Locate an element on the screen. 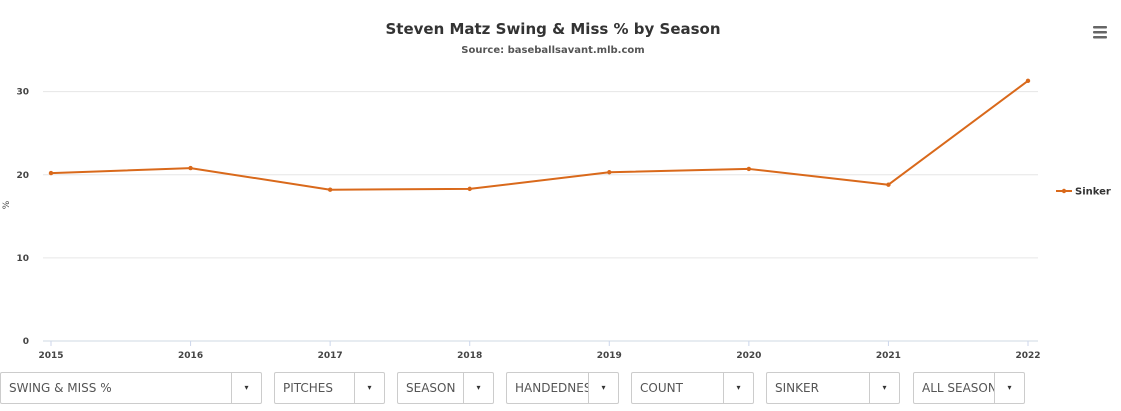 This screenshot has height=411, width=1121. pitch-type-dropdown-label: SINKER is located at coordinates (797, 388).